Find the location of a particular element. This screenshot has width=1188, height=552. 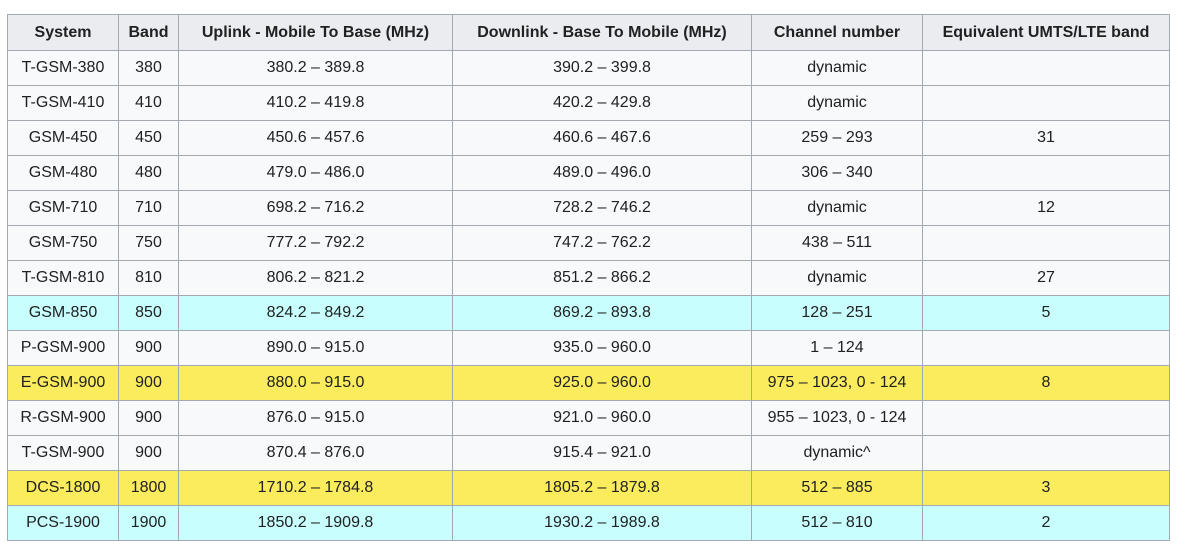

cell-uplink: 450.6 – 457.6 is located at coordinates (315, 138).